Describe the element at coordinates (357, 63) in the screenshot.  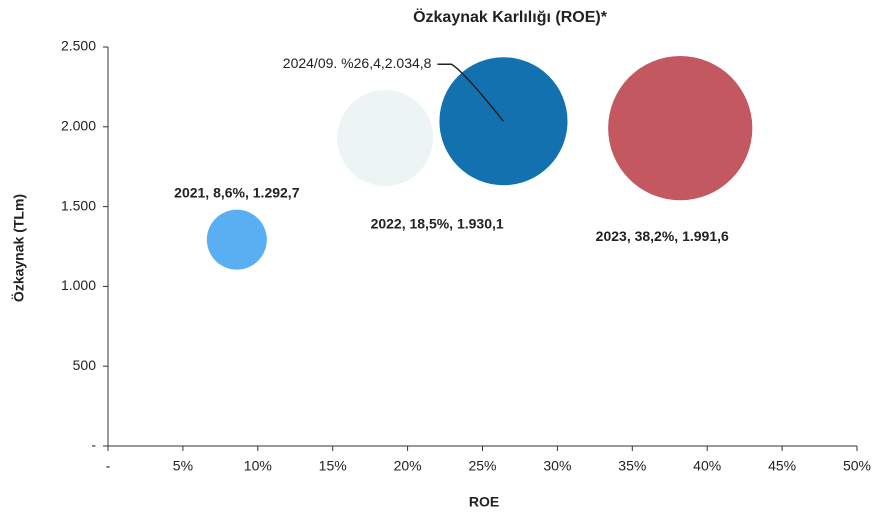
I see `data-label: 2024/09. %26,4,2.034,8` at that location.